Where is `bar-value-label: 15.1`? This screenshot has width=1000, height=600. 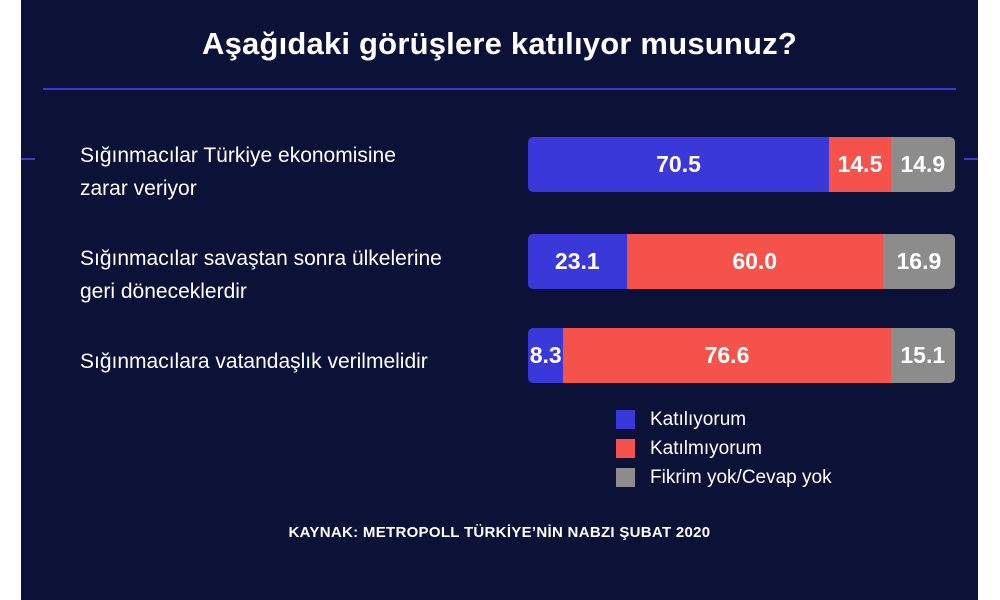 bar-value-label: 15.1 is located at coordinates (923, 355).